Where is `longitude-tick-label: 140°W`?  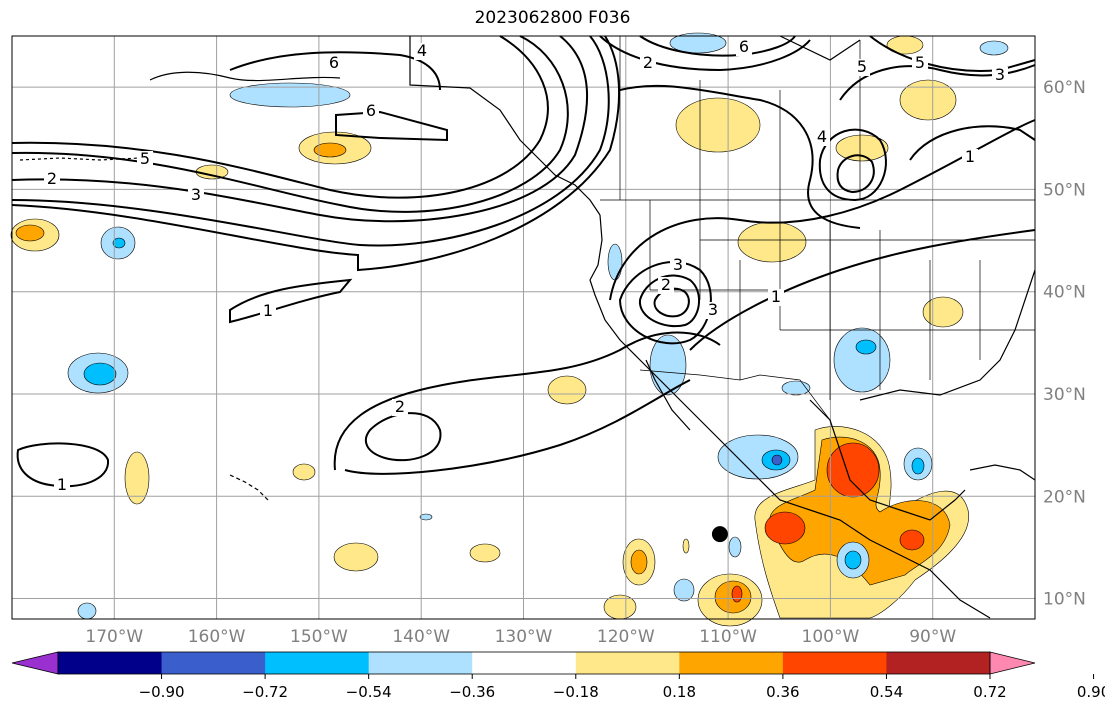 longitude-tick-label: 140°W is located at coordinates (421, 637).